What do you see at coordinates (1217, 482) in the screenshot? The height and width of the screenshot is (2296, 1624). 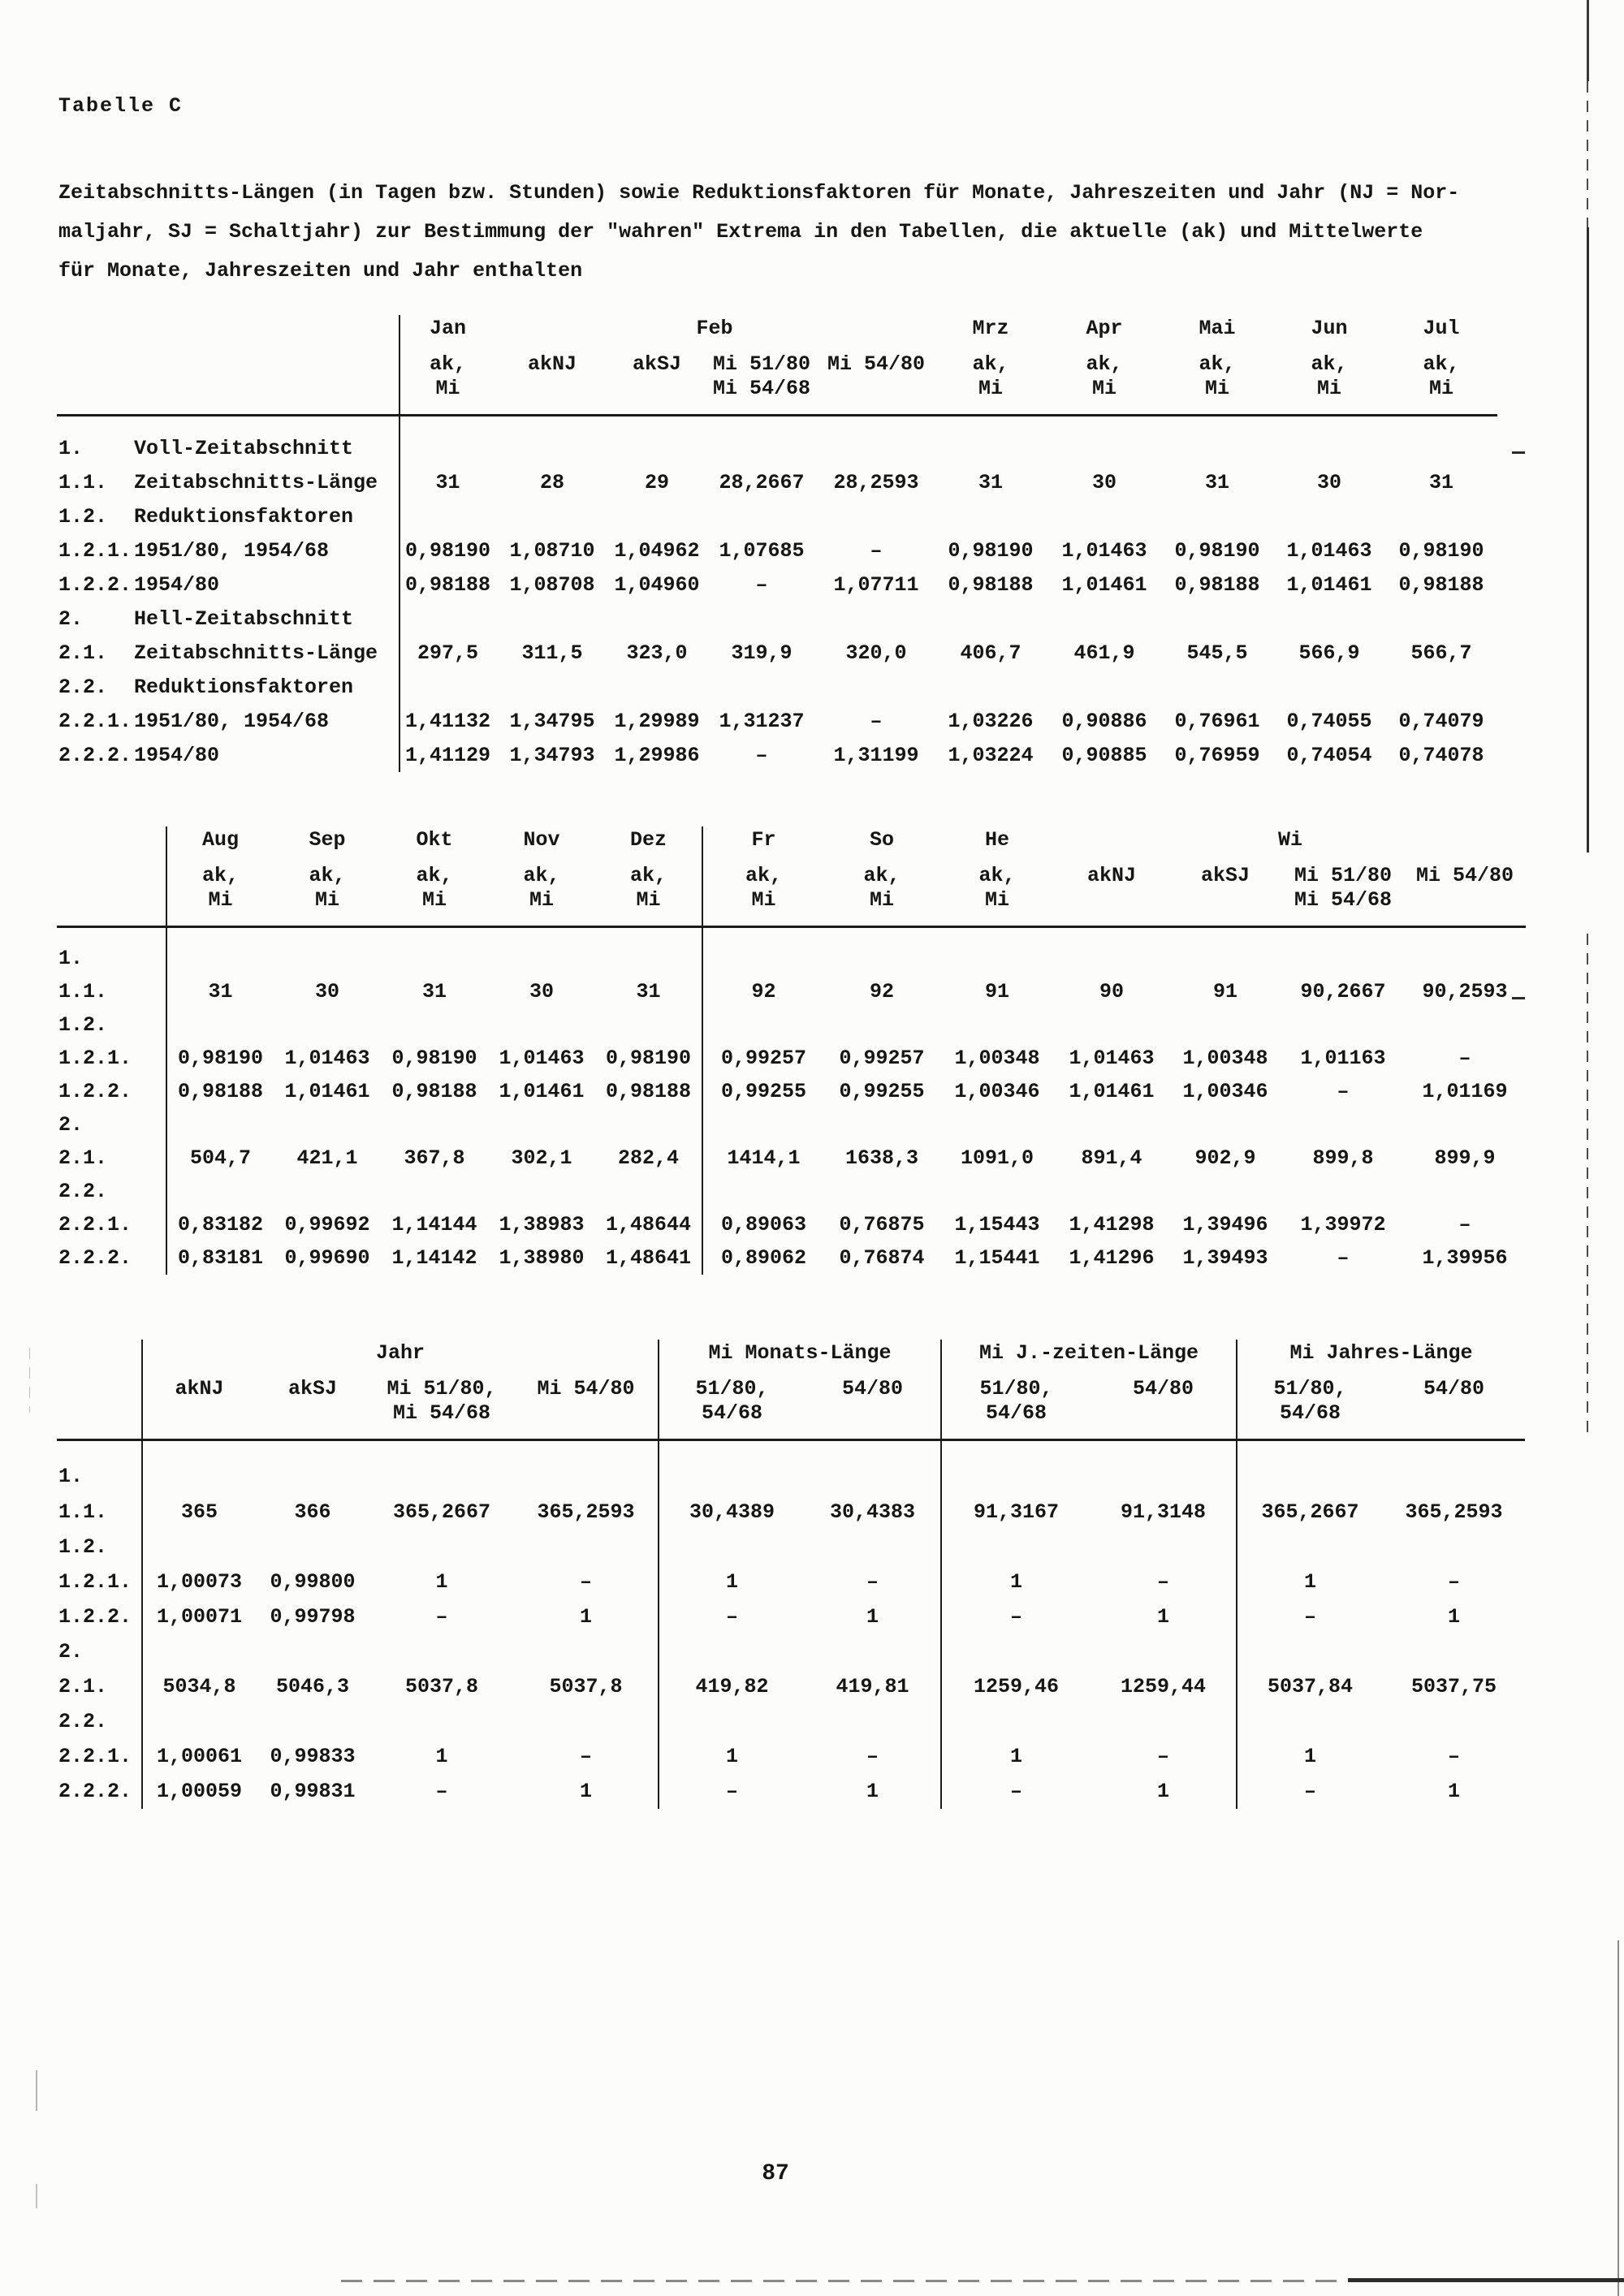 I see `table-cell: 31` at bounding box center [1217, 482].